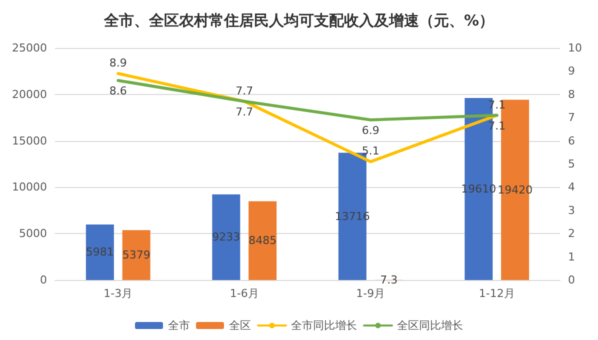  I want to click on chart-title: 全市、全区农村常住居民人均可支配收入及增速（元、%）, so click(298, 21).